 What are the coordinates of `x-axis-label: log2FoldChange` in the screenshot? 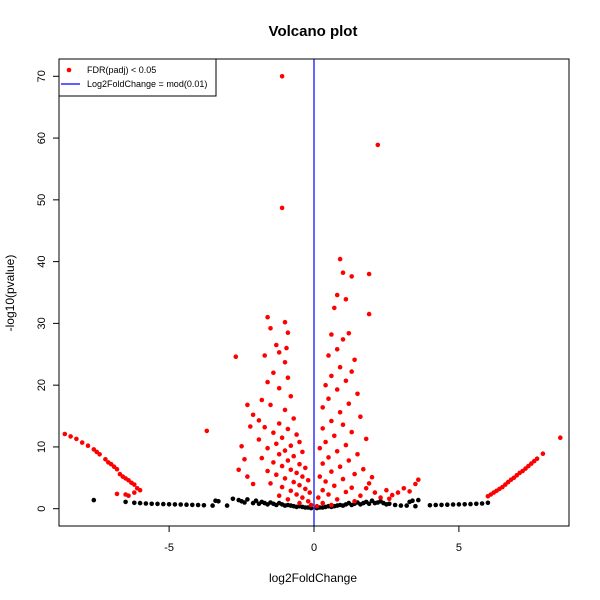 It's located at (313, 578).